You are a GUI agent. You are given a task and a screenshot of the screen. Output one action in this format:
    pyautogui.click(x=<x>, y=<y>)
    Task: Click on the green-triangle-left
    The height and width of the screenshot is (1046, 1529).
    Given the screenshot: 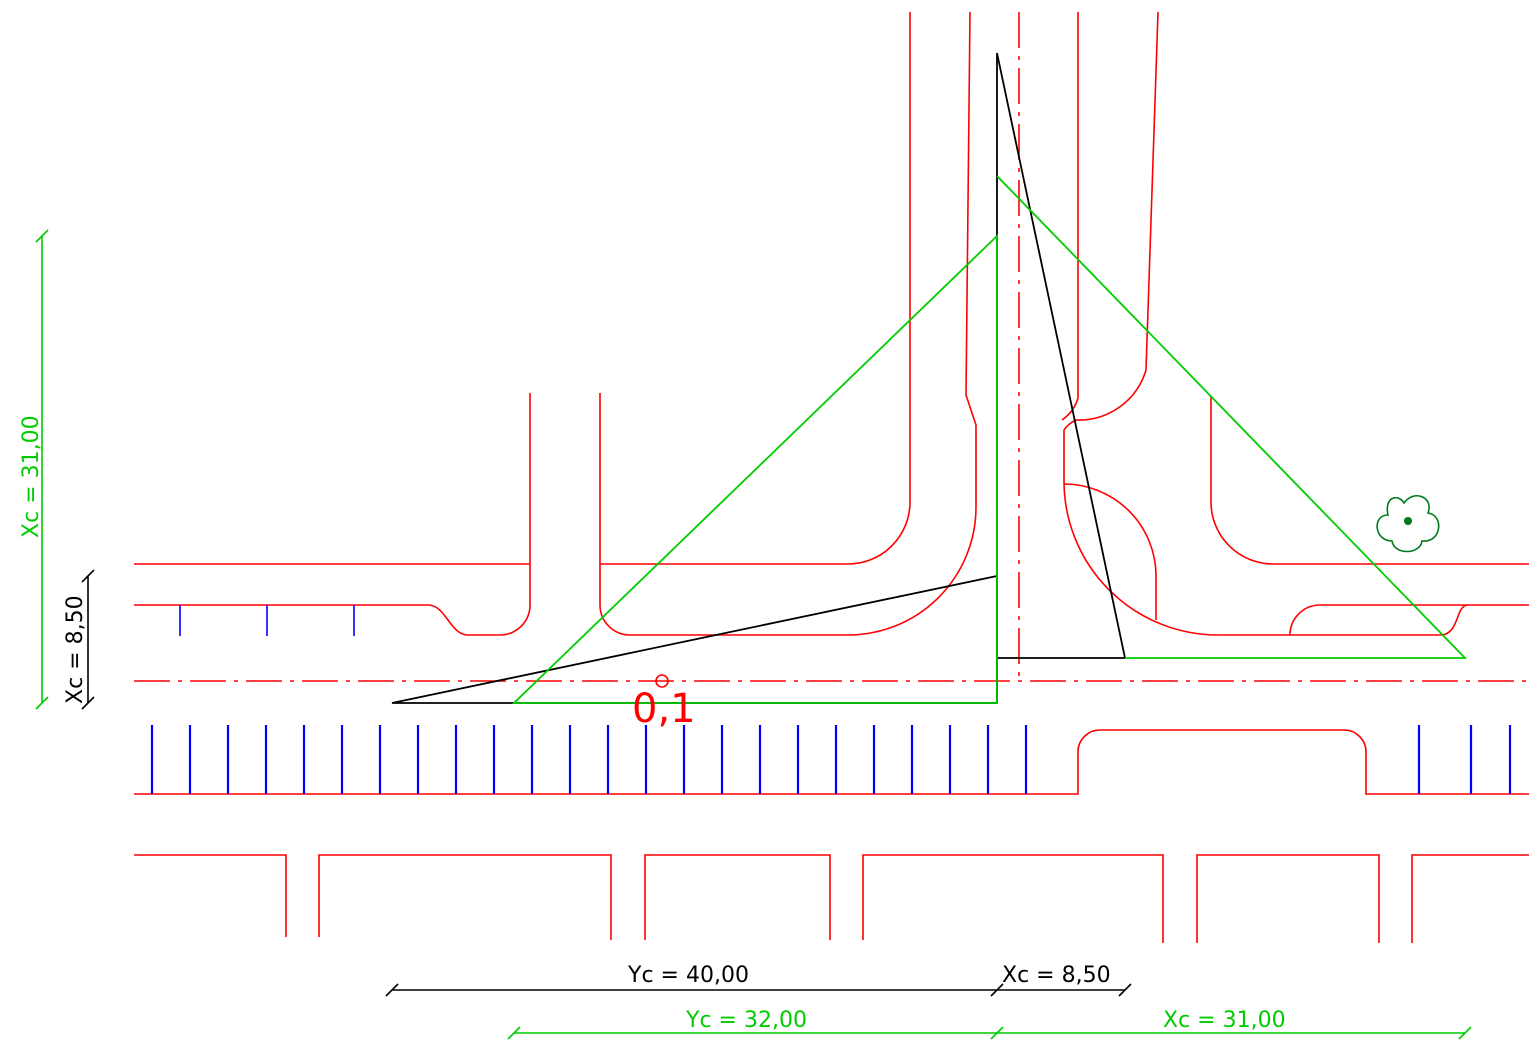 What is the action you would take?
    pyautogui.click(x=754, y=468)
    